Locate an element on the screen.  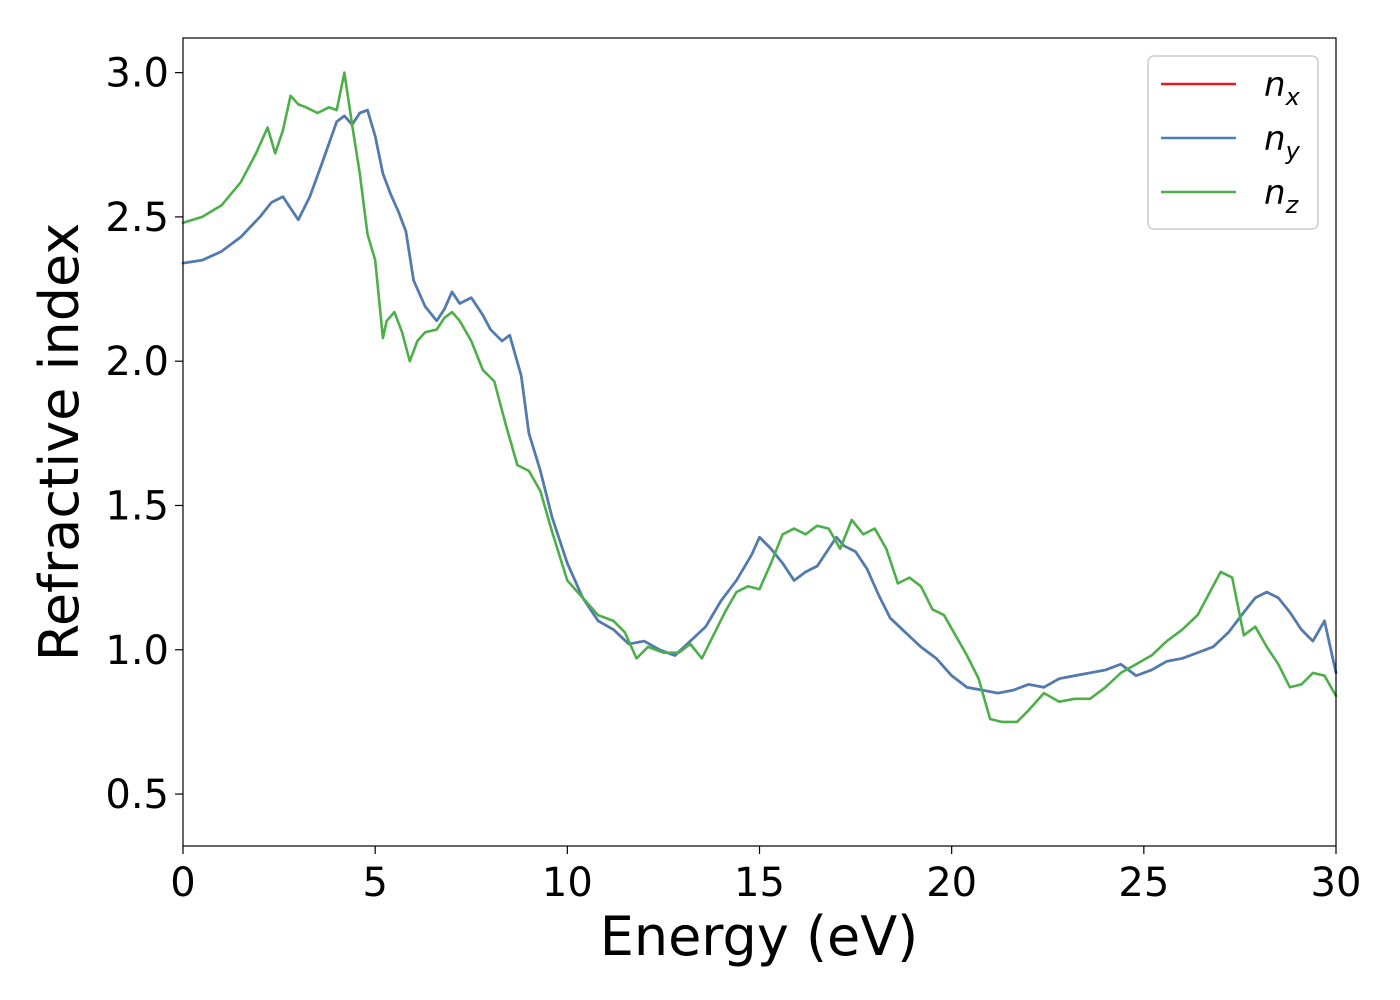
x-tick-label: 10 is located at coordinates (567, 883).